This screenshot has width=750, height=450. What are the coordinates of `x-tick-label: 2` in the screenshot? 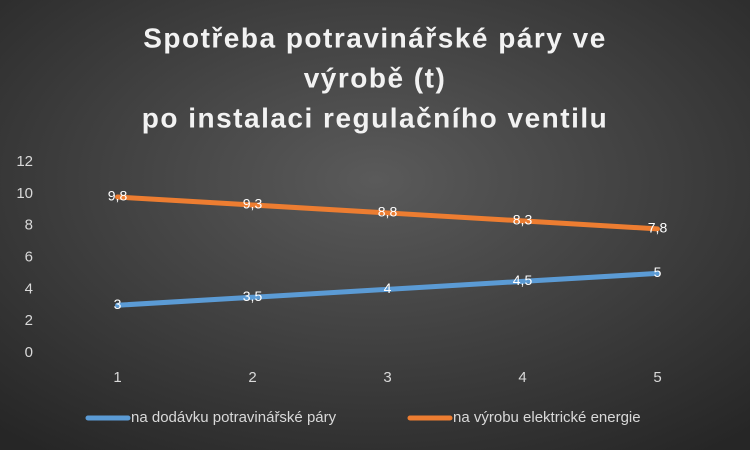 It's located at (252, 377).